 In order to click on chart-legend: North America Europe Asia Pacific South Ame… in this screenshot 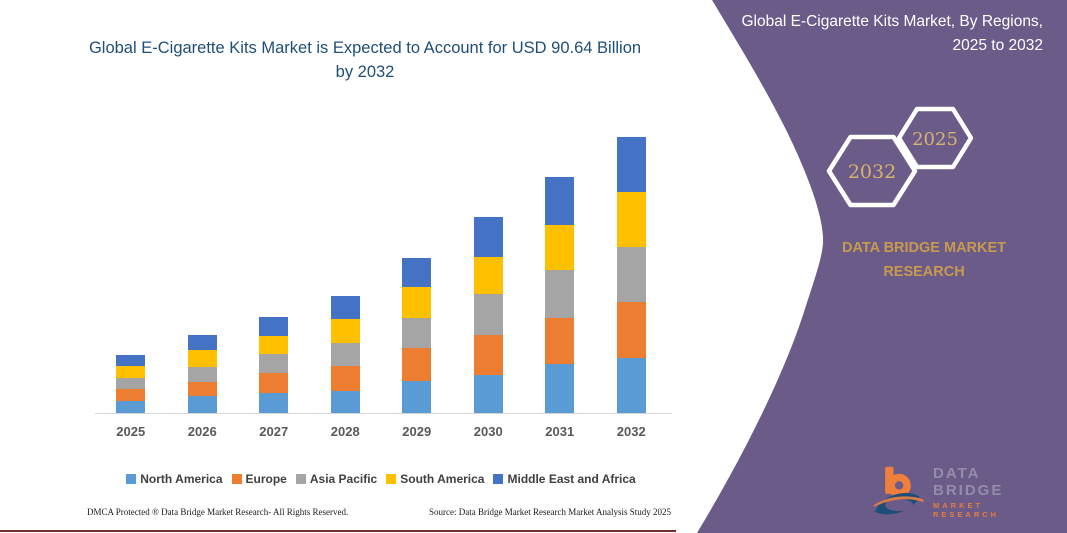, I will do `click(381, 479)`.